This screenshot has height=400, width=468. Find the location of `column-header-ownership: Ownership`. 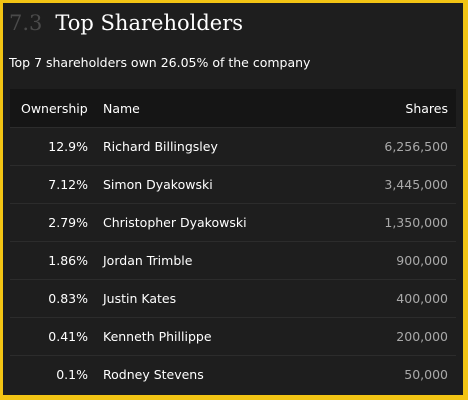

column-header-ownership: Ownership is located at coordinates (54, 108).